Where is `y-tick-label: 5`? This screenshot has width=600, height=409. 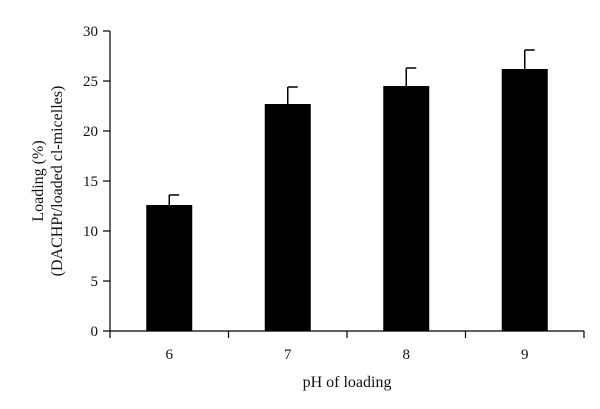
y-tick-label: 5 is located at coordinates (95, 282).